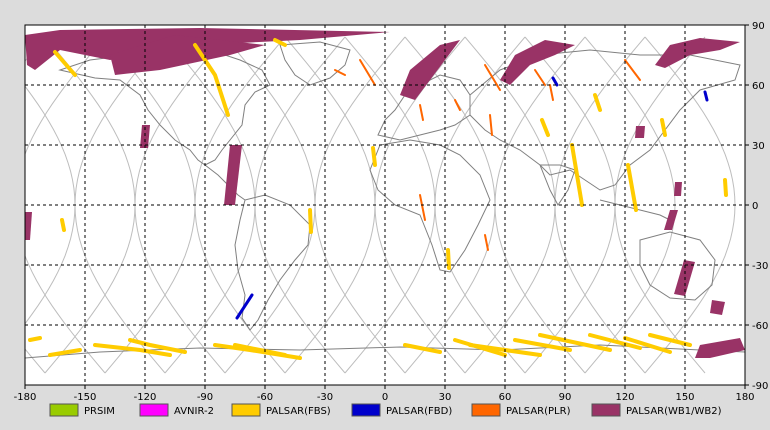  Describe the element at coordinates (315, 63) in the screenshot. I see `coast-greenland` at that location.